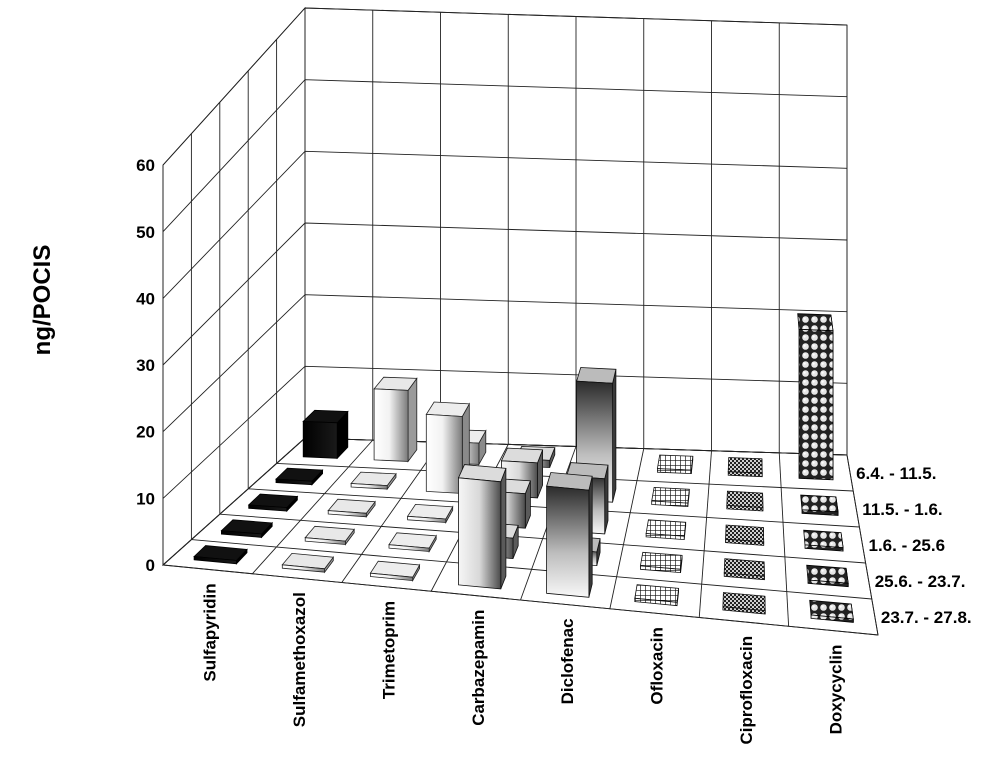 The width and height of the screenshot is (1000, 781). What do you see at coordinates (478, 668) in the screenshot?
I see `category-label: Carbazepamin` at bounding box center [478, 668].